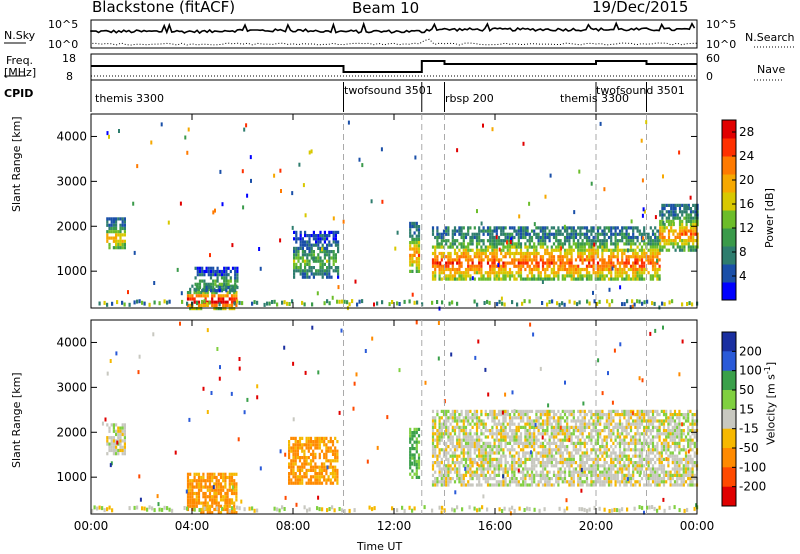  I want to click on y-tick-label: 2000, so click(71, 226).